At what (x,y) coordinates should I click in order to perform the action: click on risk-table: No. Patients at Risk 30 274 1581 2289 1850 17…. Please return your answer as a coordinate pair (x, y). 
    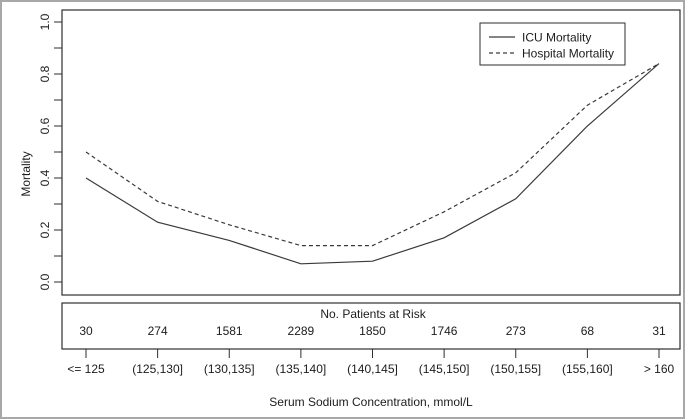
    Looking at the image, I should click on (371, 326).